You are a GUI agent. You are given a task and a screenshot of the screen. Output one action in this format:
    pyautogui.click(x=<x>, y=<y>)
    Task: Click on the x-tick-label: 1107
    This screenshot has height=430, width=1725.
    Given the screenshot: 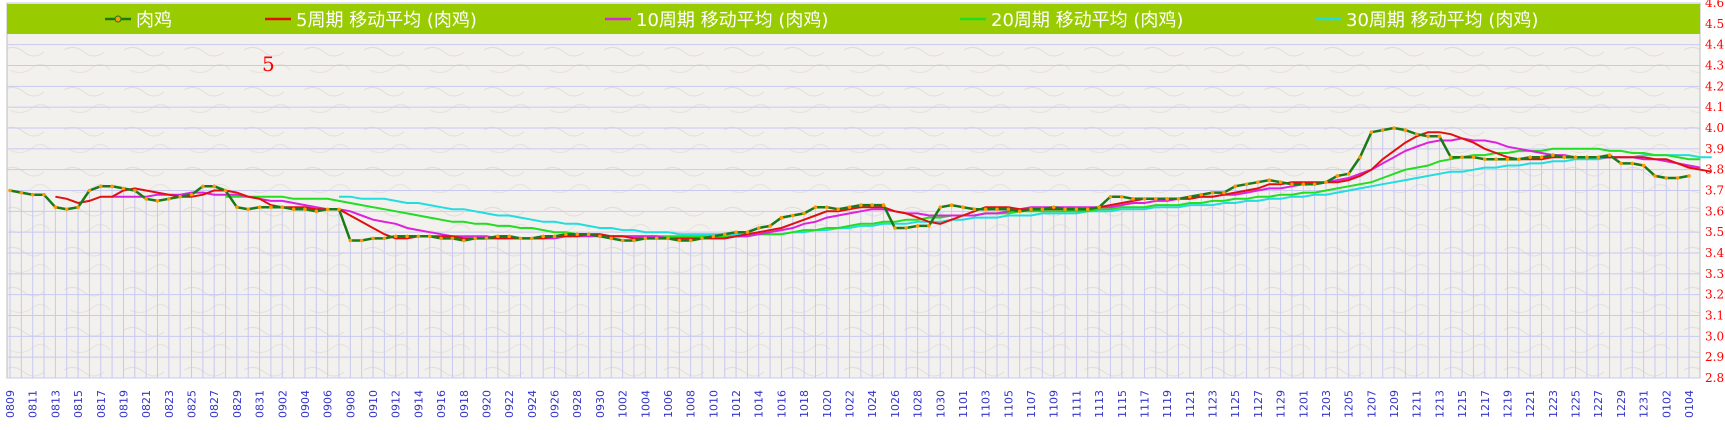 What is the action you would take?
    pyautogui.click(x=1031, y=404)
    